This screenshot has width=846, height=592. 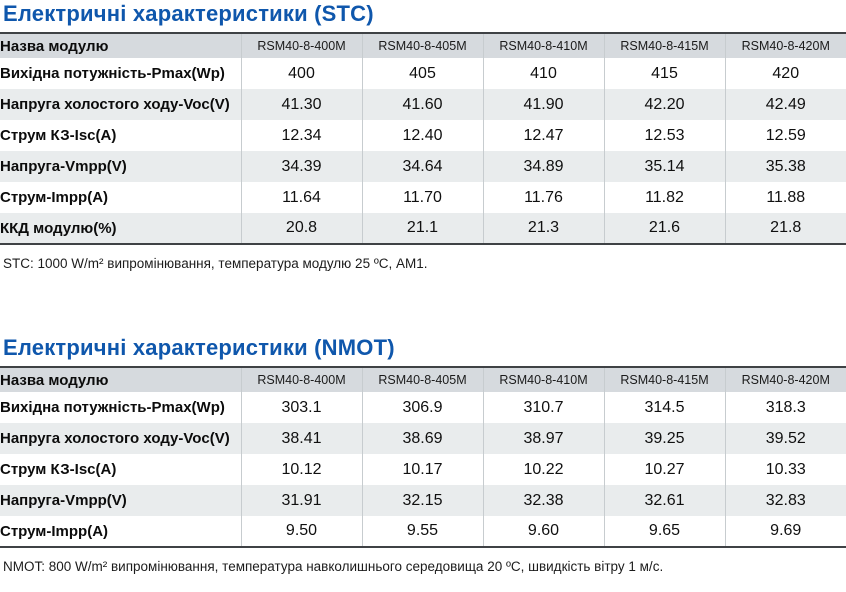 I want to click on value-cell: 39.25, so click(x=664, y=438).